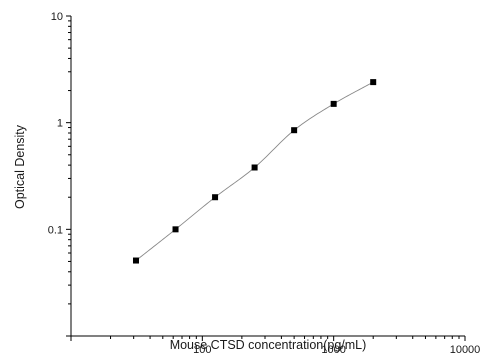 The height and width of the screenshot is (355, 485). What do you see at coordinates (202, 349) in the screenshot?
I see `x-tick-label: 100` at bounding box center [202, 349].